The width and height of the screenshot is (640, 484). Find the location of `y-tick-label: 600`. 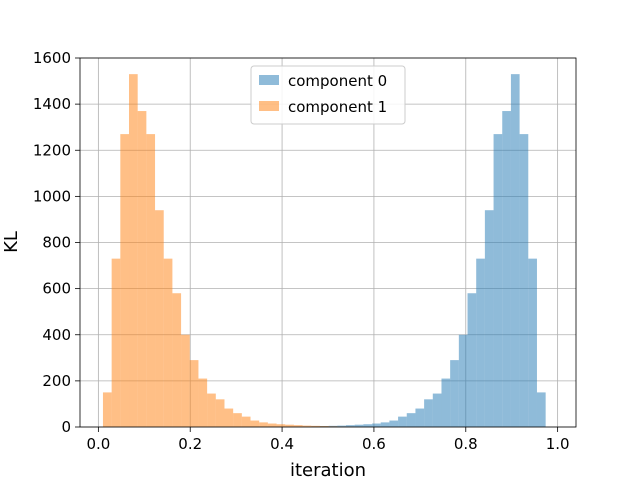

y-tick-label: 600 is located at coordinates (56, 289).